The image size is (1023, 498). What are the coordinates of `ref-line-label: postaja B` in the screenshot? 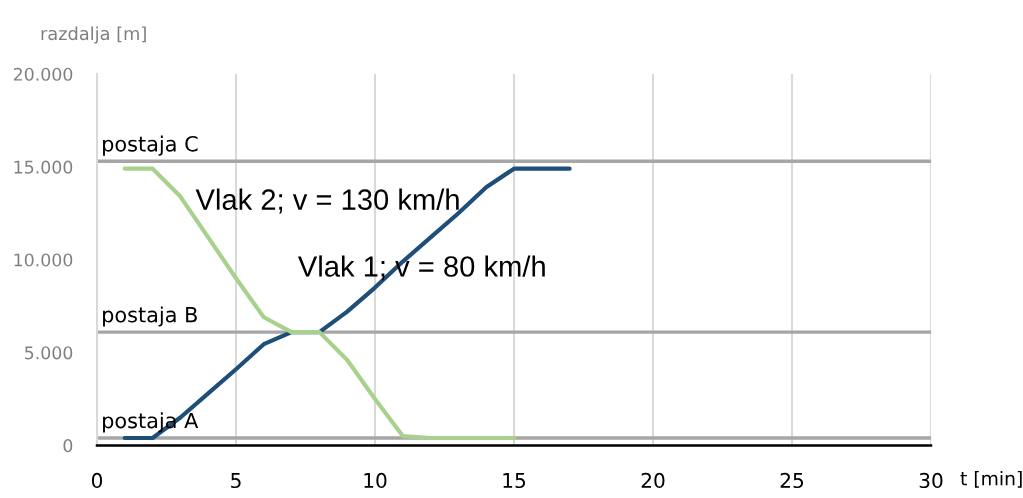 It's located at (150, 316).